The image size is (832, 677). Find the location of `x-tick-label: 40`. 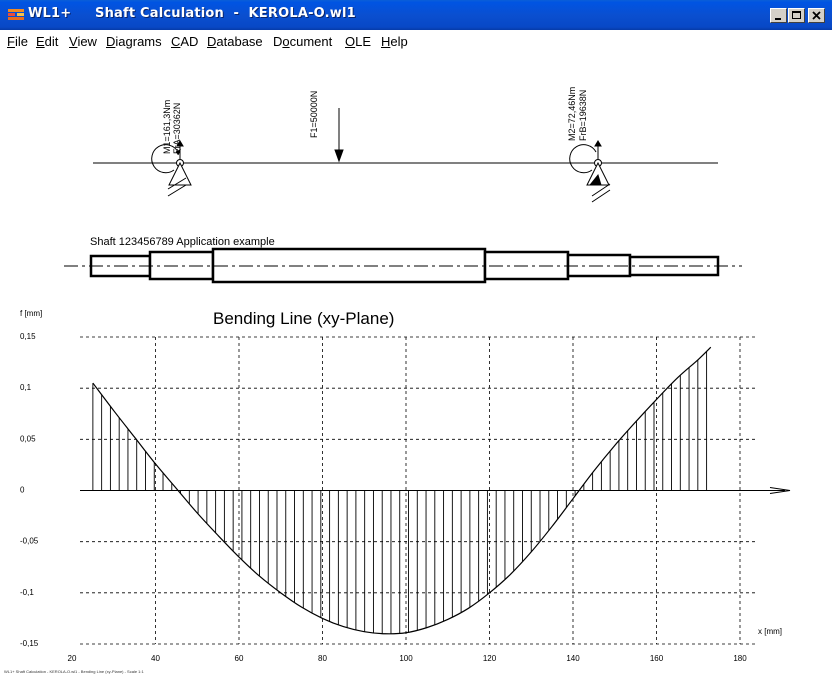

x-tick-label: 40 is located at coordinates (155, 658).